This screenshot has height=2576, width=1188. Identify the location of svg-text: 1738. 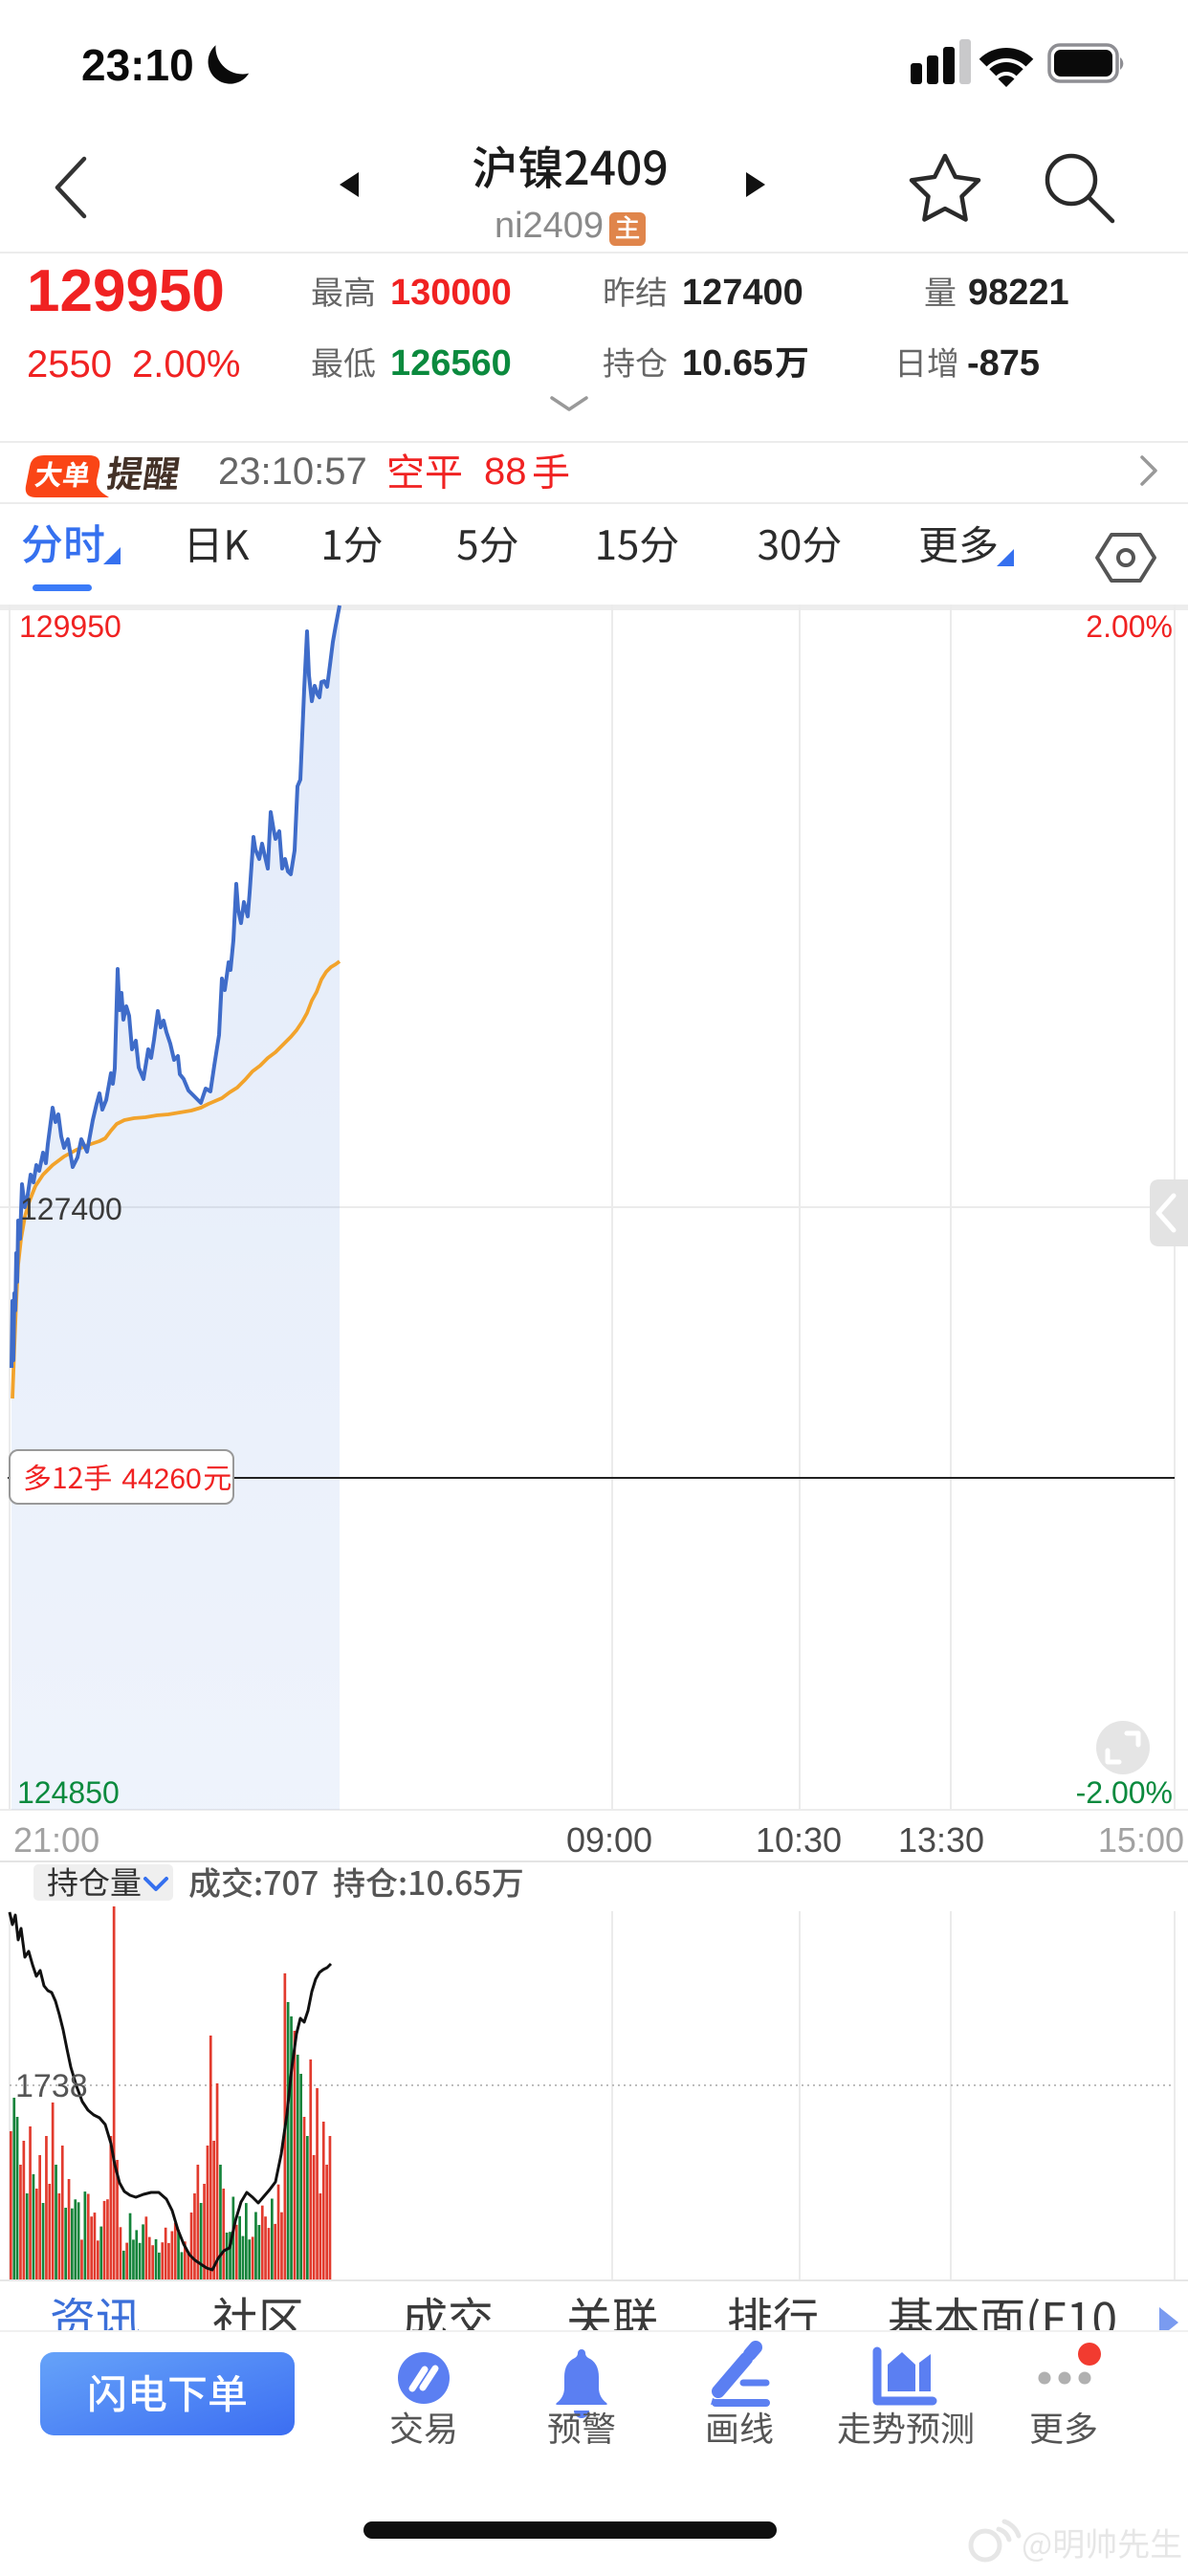
(51, 2086).